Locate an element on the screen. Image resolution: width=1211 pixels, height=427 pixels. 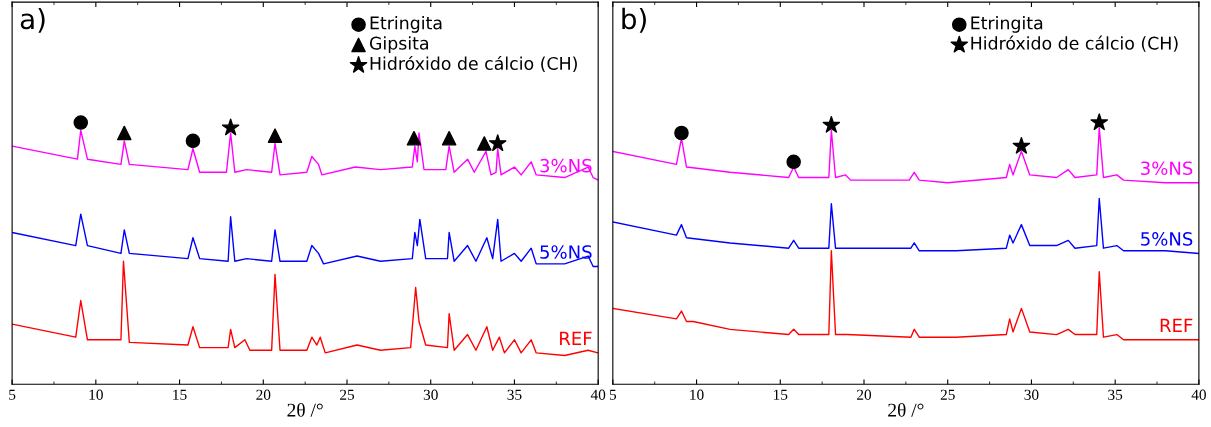
chart-title: b) is located at coordinates (634, 20).